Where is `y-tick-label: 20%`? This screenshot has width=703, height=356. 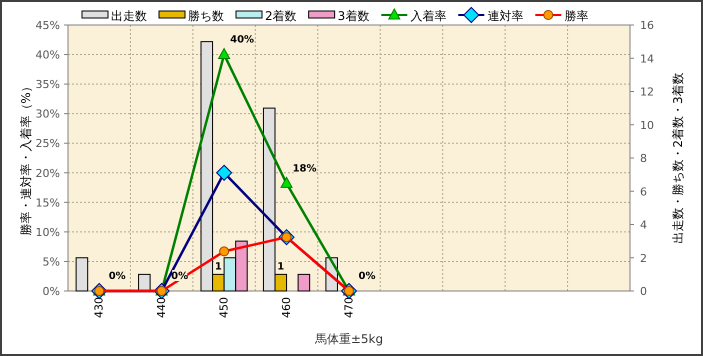
y-tick-label: 20% is located at coordinates (48, 173).